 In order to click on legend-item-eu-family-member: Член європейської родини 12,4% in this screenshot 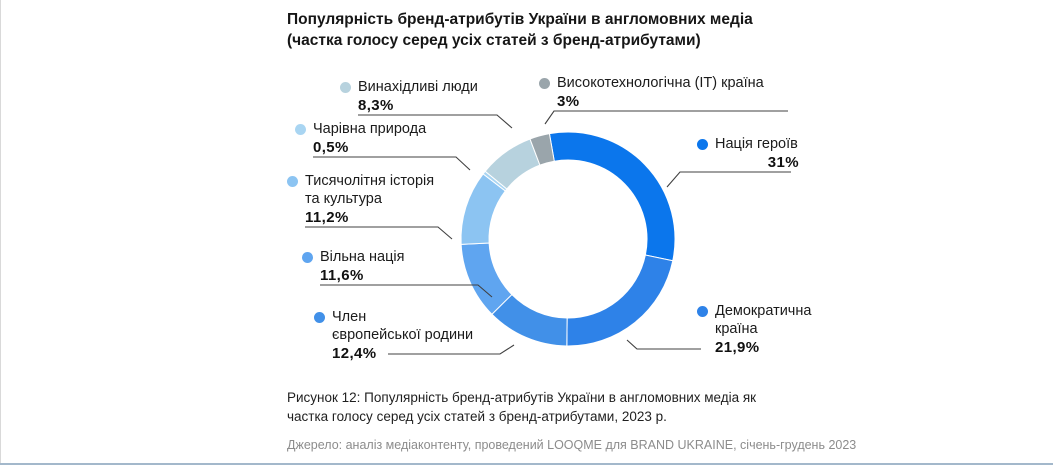, I will do `click(393, 335)`.